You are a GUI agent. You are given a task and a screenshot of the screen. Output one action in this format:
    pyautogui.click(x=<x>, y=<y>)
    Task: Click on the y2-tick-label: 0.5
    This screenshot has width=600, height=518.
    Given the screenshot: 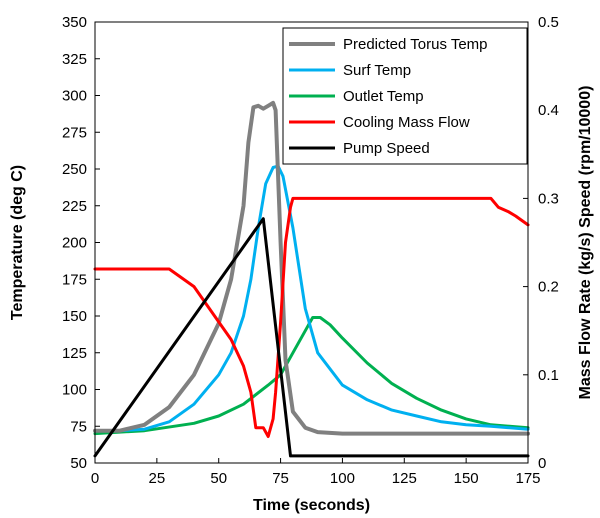 What is the action you would take?
    pyautogui.click(x=548, y=22)
    